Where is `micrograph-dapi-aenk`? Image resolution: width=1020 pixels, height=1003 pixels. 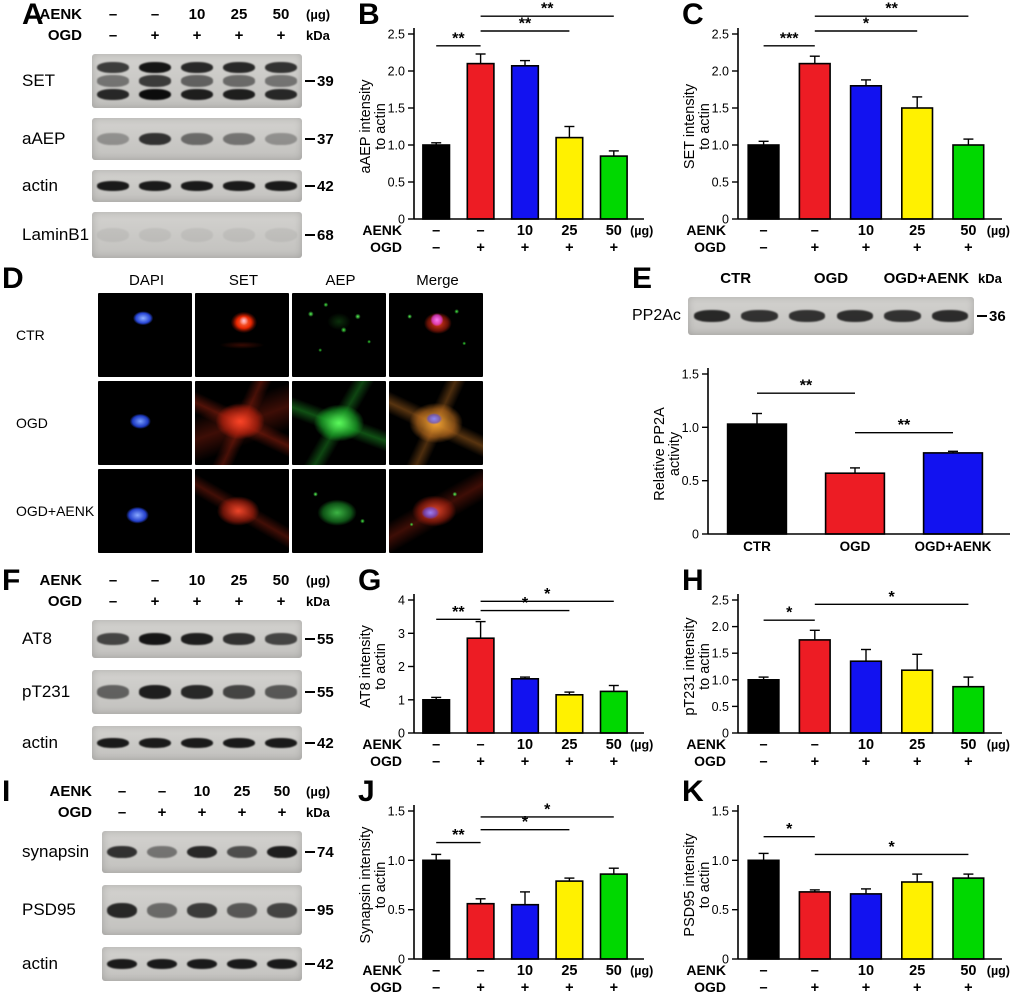
micrograph-dapi-aenk is located at coordinates (145, 511).